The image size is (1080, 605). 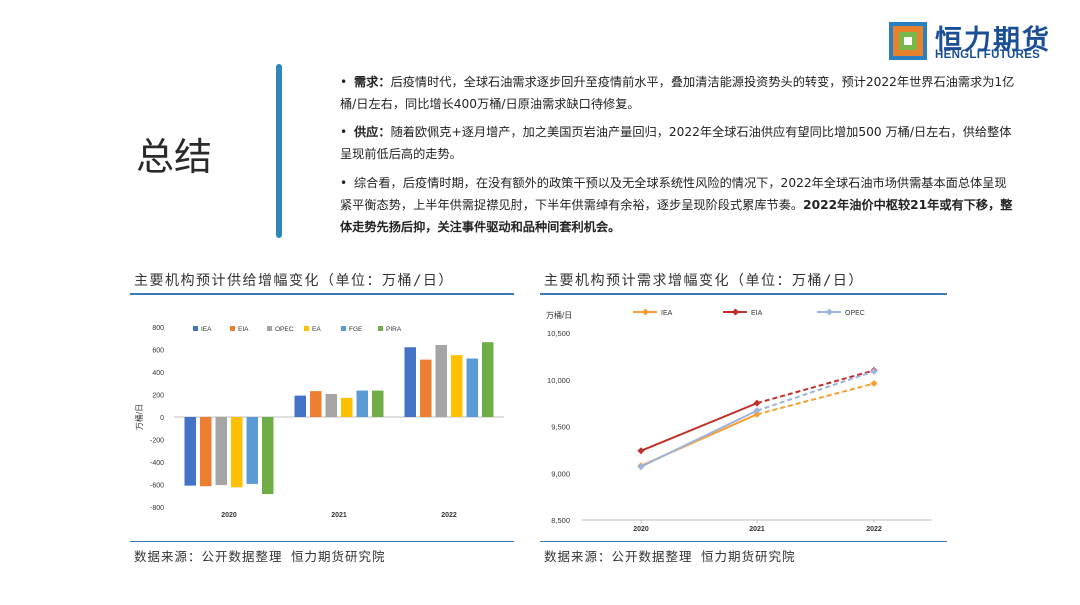 I want to click on legend-swatch-iea, so click(x=195, y=328).